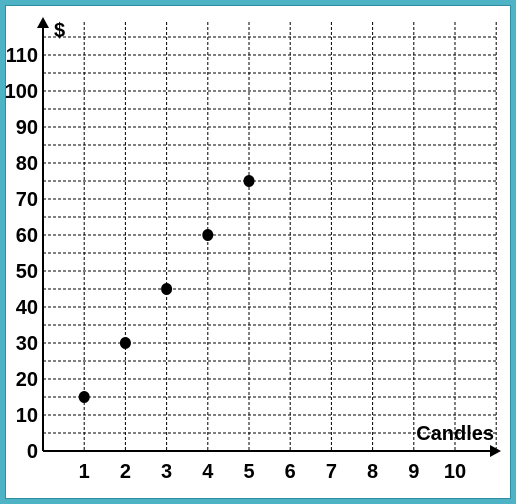 The width and height of the screenshot is (516, 504). Describe the element at coordinates (27, 416) in the screenshot. I see `y-tick-label: 10` at that location.